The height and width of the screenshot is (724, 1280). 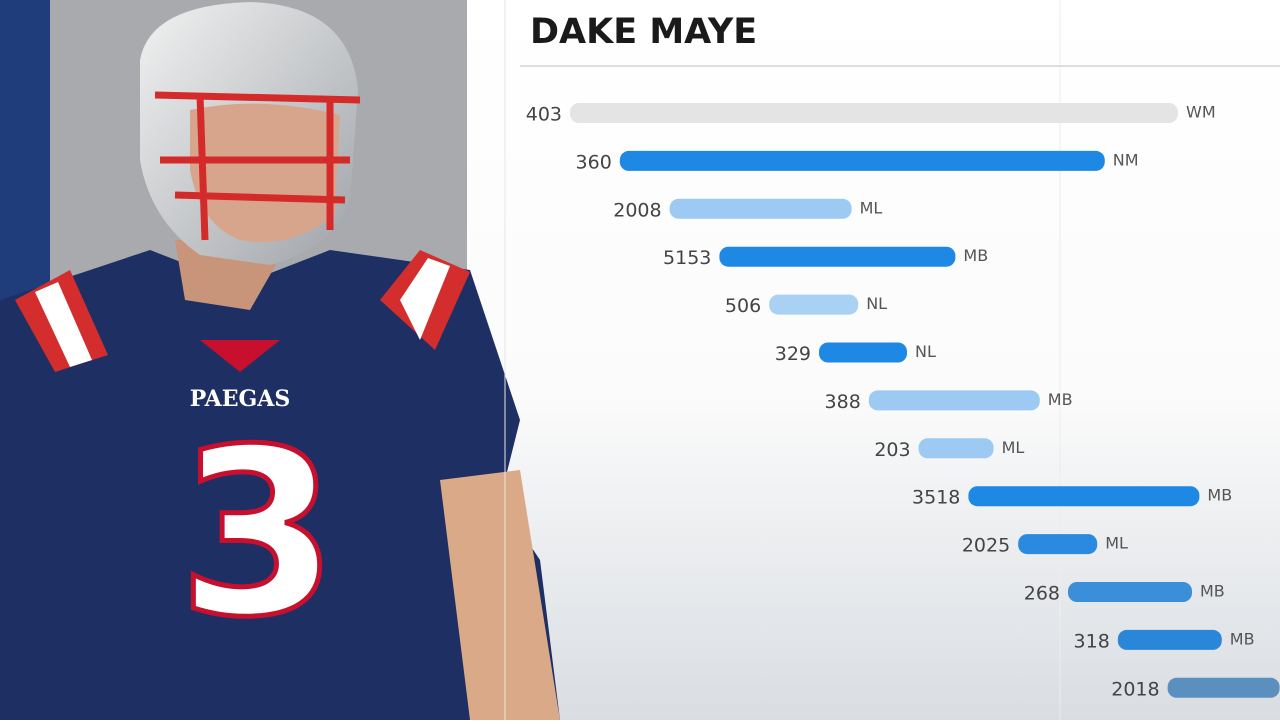 What do you see at coordinates (1126, 159) in the screenshot?
I see `end-label: NM` at bounding box center [1126, 159].